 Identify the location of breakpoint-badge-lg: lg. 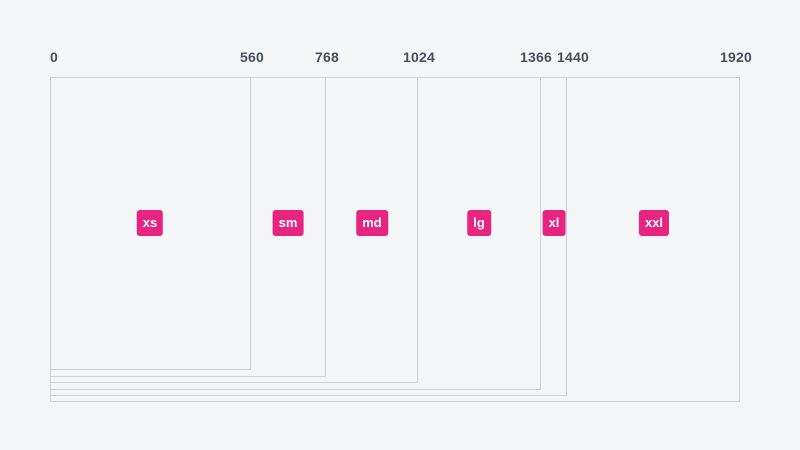
(479, 223).